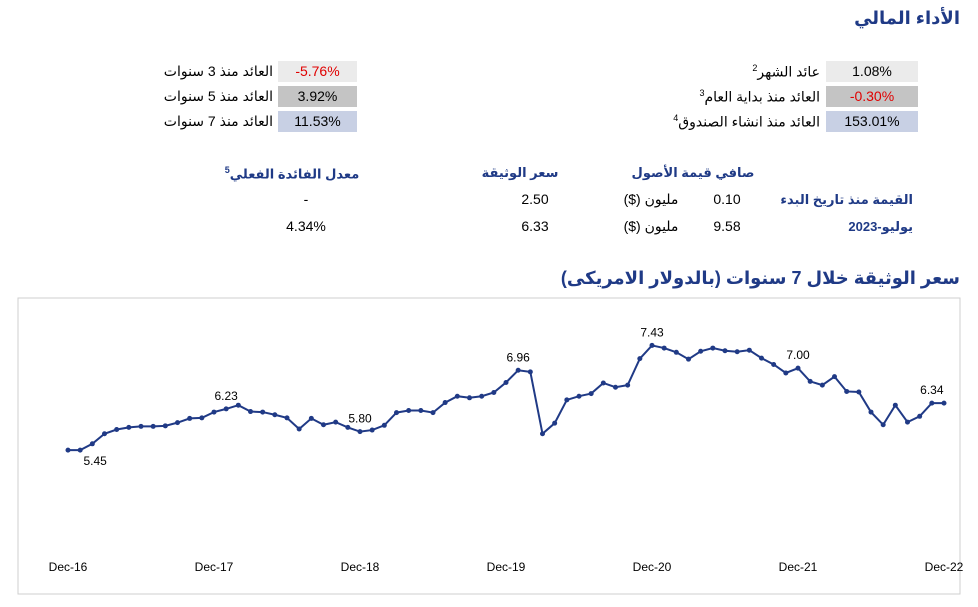  What do you see at coordinates (755, 68) in the screenshot?
I see `footnote-mark: 2` at bounding box center [755, 68].